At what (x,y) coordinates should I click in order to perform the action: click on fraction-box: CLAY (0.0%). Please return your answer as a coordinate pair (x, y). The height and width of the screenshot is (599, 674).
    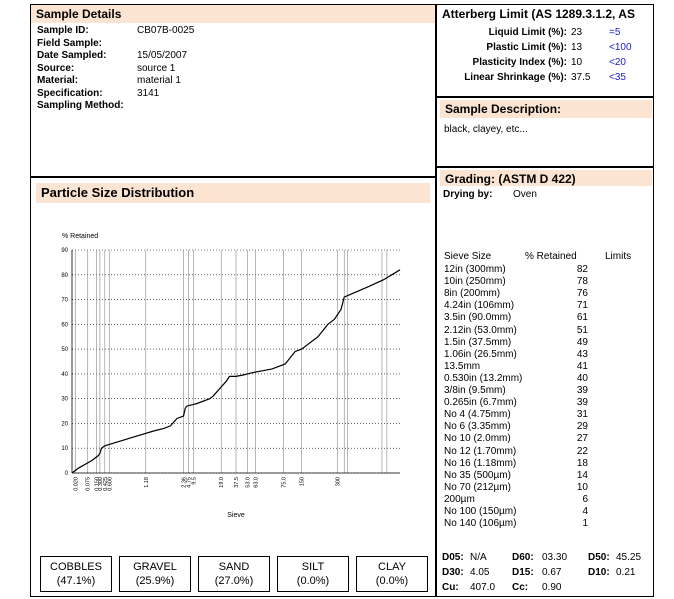
    Looking at the image, I should click on (392, 574).